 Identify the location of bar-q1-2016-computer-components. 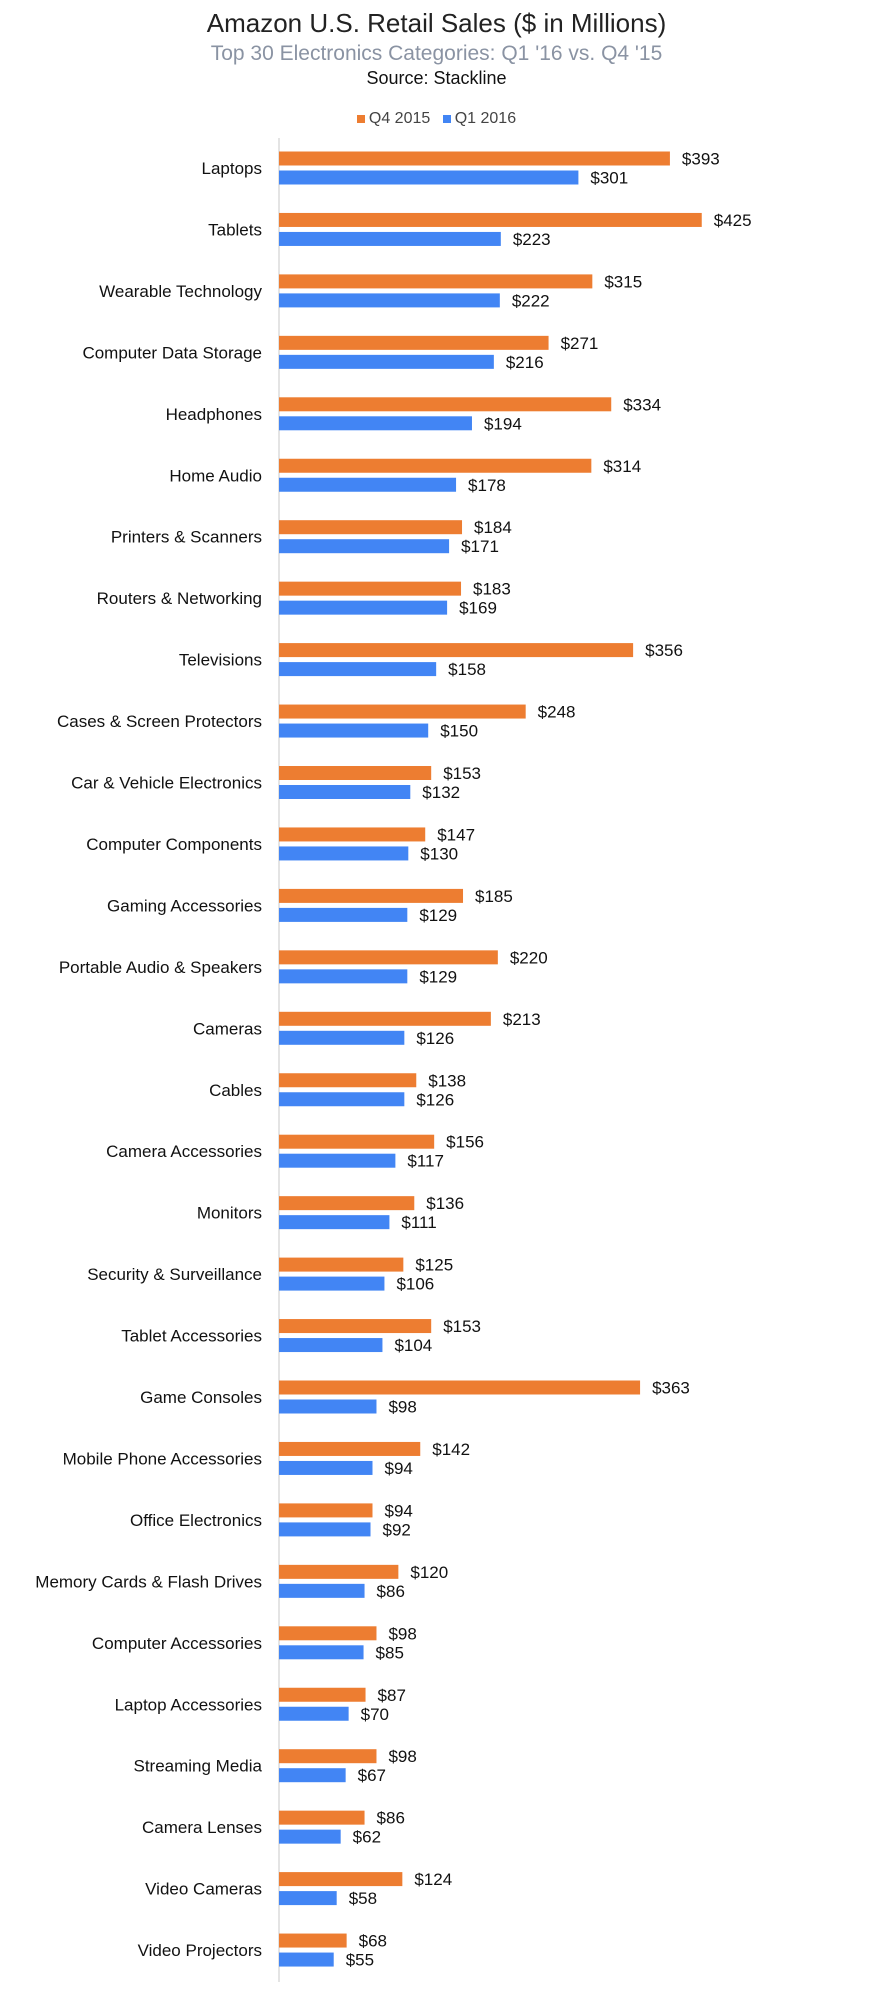
(344, 853).